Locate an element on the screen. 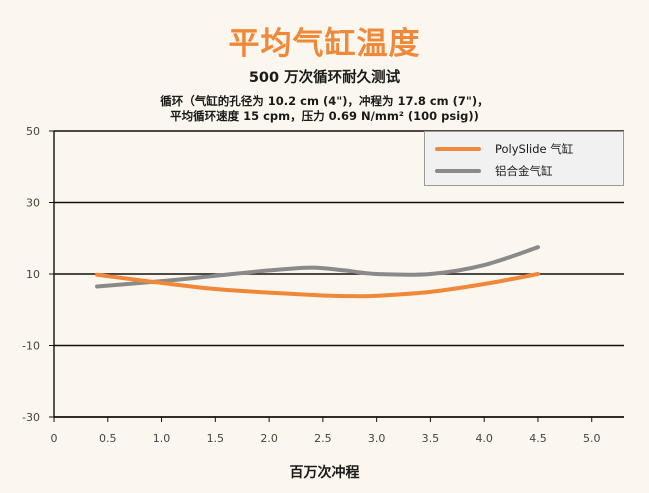 The image size is (649, 493). legend-label-aluminum: 铝合金气缸 is located at coordinates (524, 171).